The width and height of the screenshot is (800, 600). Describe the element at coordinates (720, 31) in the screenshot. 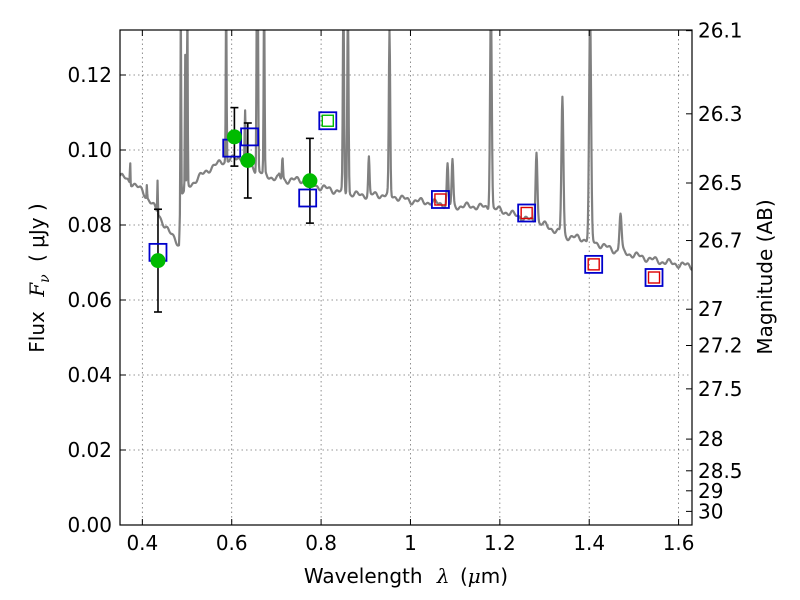

I see `mag-tick-label-0: 26.1` at that location.